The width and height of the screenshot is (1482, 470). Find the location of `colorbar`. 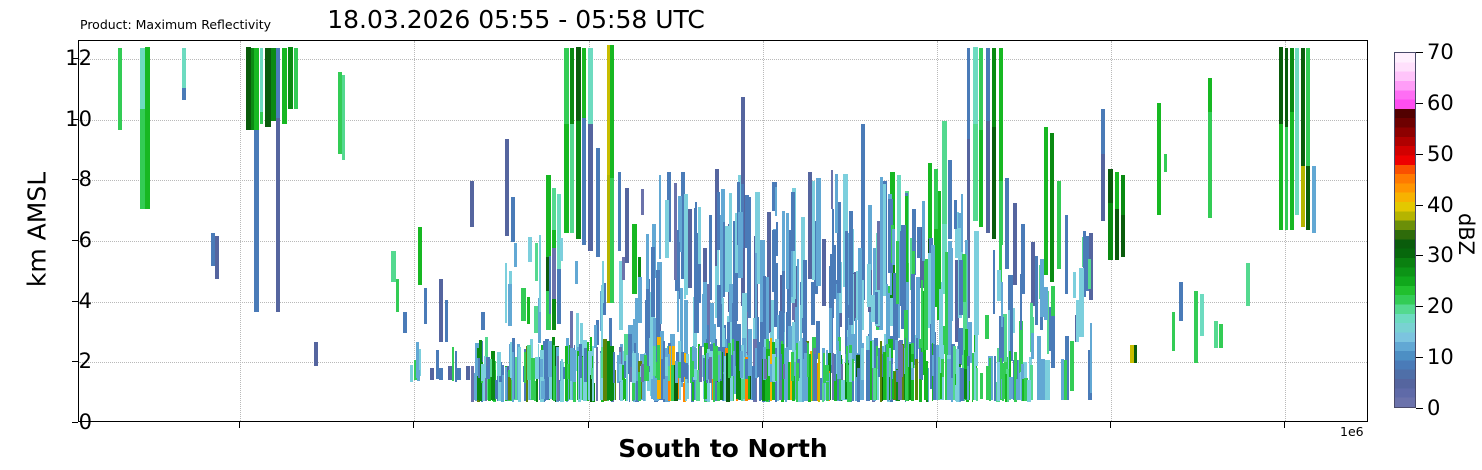

colorbar is located at coordinates (1405, 230).